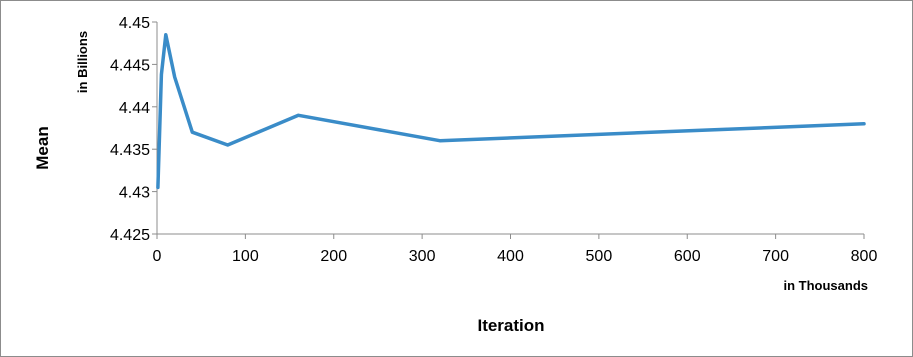  Describe the element at coordinates (134, 193) in the screenshot. I see `y-tick-label: 4.43` at that location.